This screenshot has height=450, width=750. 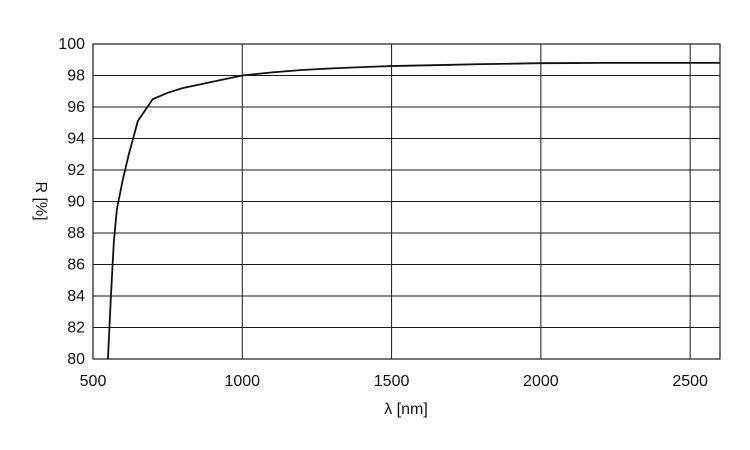 What do you see at coordinates (392, 381) in the screenshot?
I see `x-tick-label: 1500` at bounding box center [392, 381].